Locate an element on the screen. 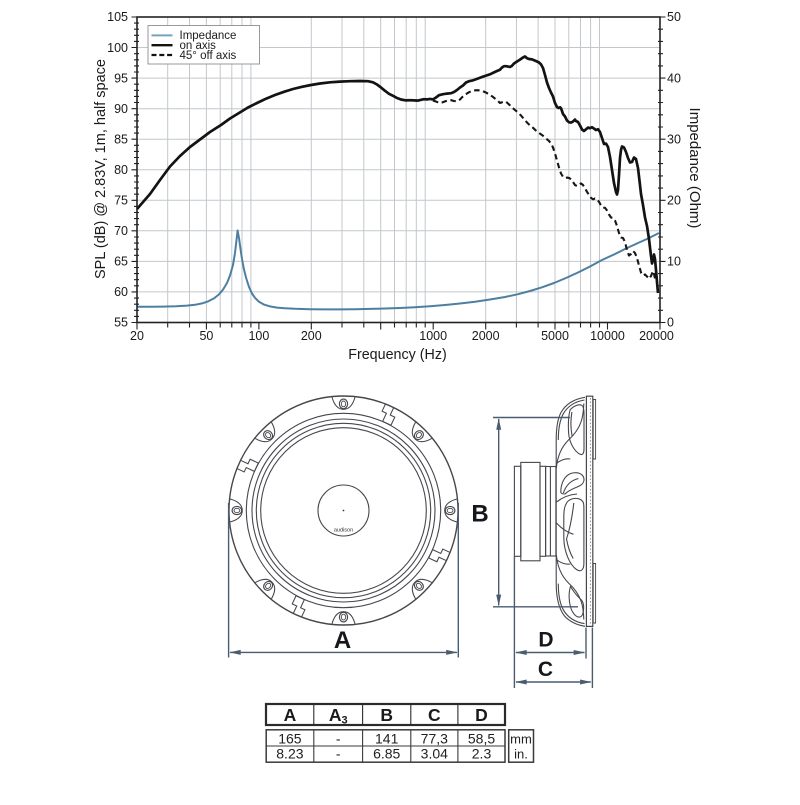 This screenshot has height=805, width=800. svg-text: mm is located at coordinates (521, 738).